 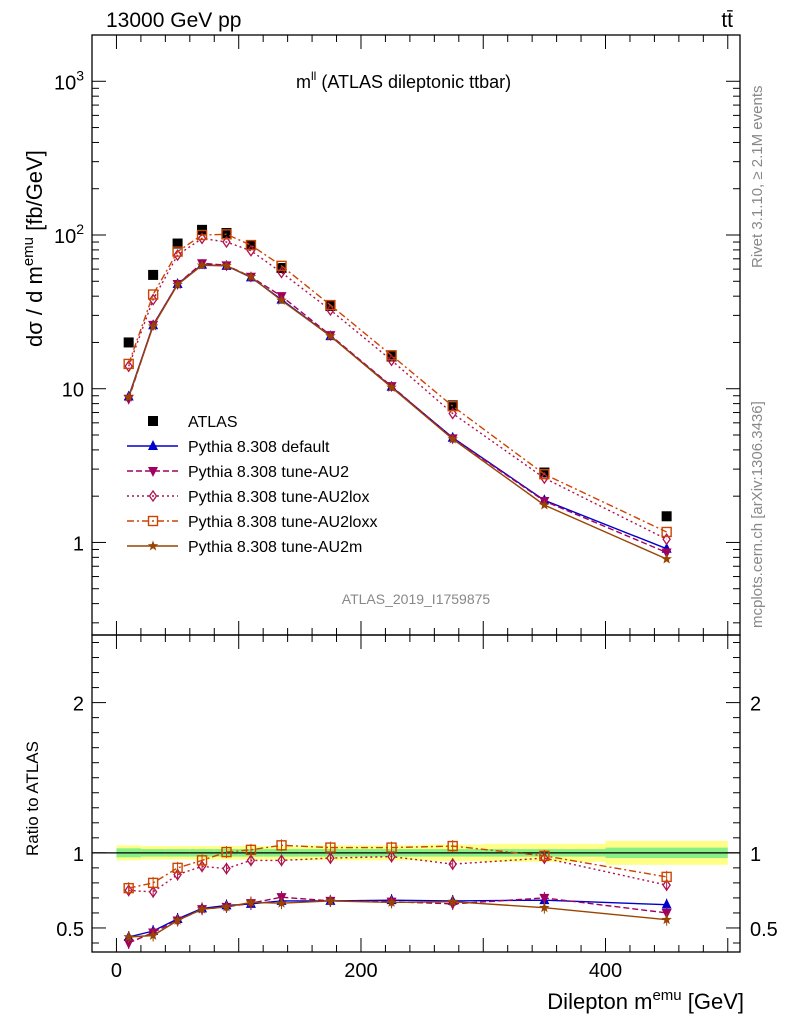 I want to click on ratio-ytick-label-left: 2, so click(x=78, y=705).